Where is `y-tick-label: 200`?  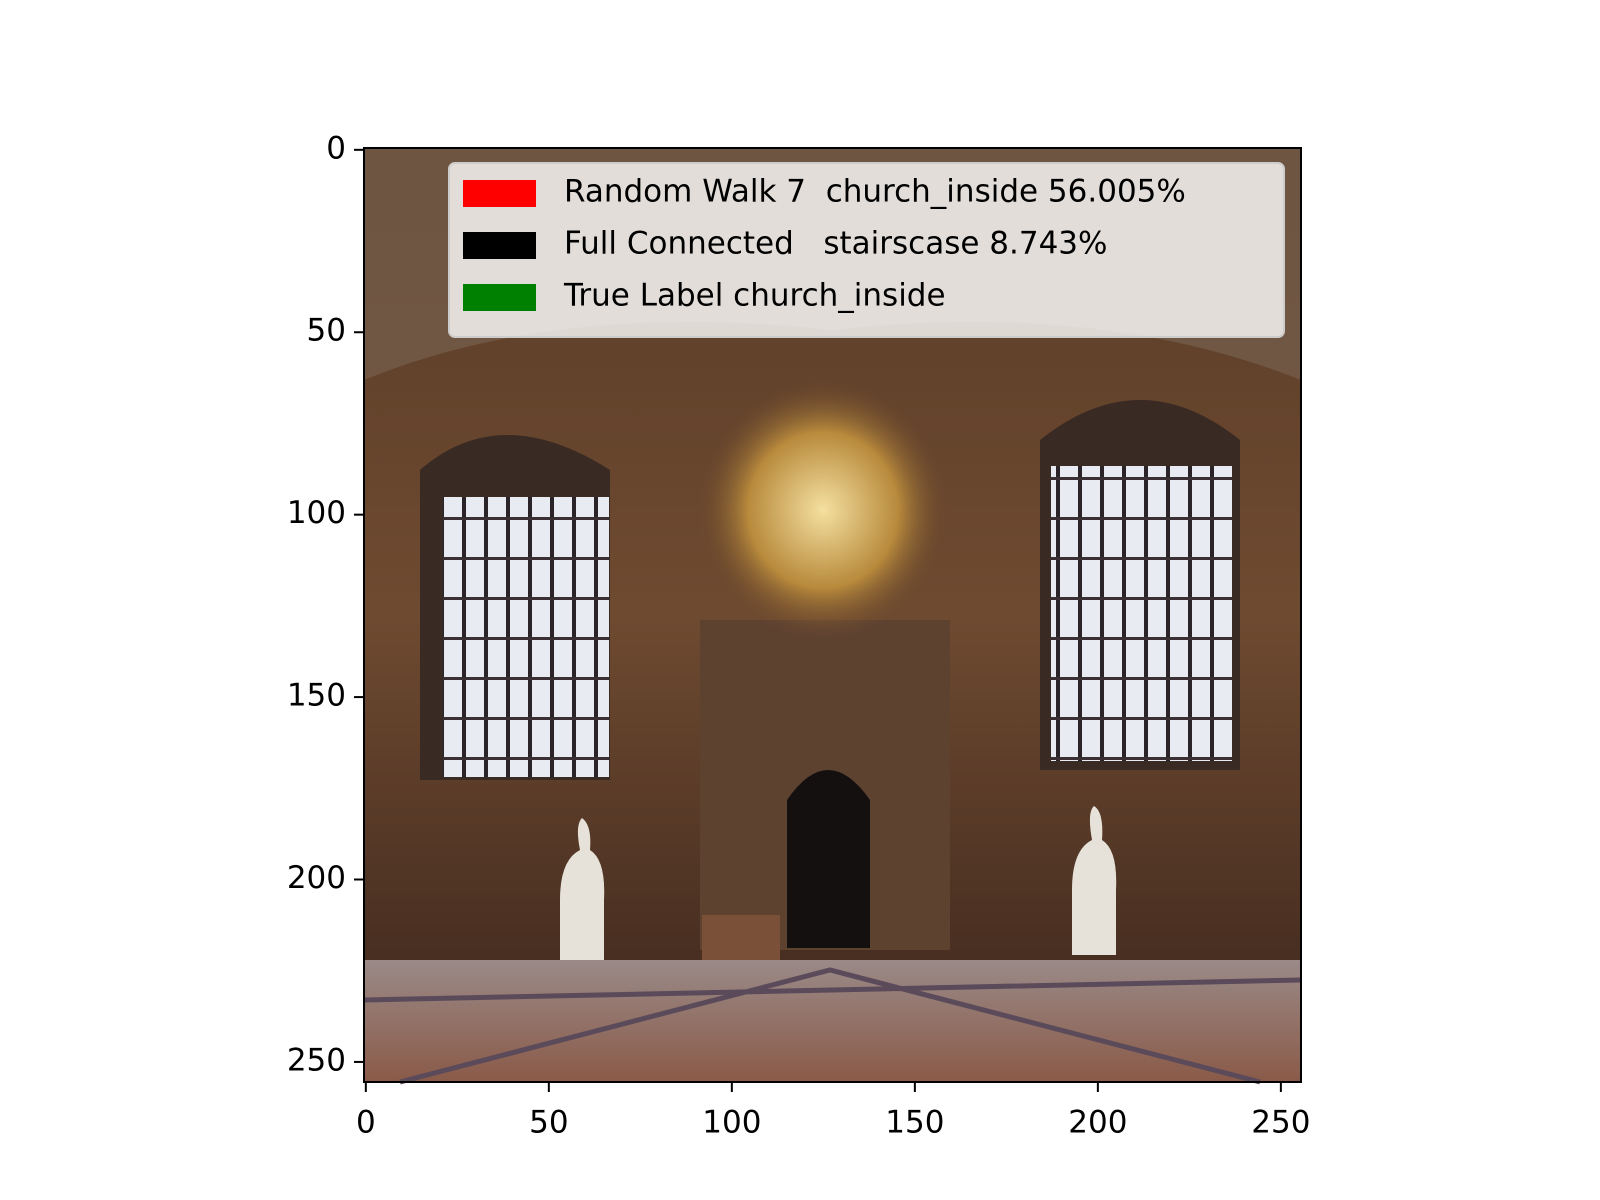 y-tick-label: 200 is located at coordinates (316, 878).